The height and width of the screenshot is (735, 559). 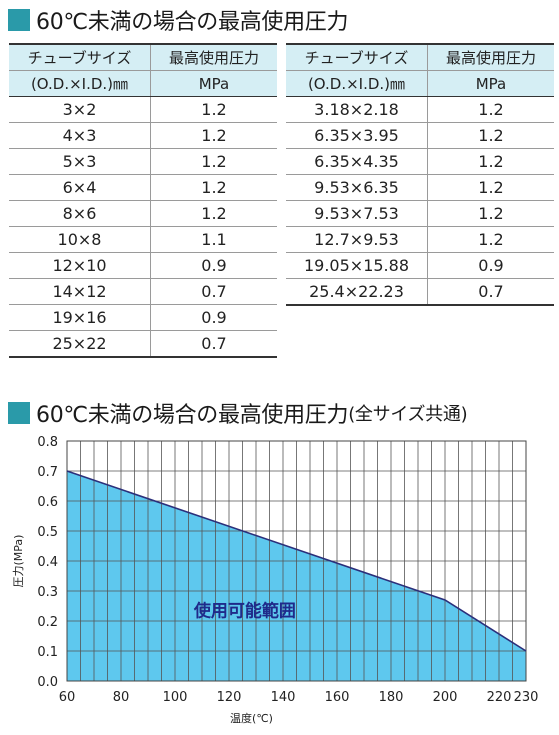 I want to click on table-row: 6.35×3.95 1.2, so click(x=420, y=135).